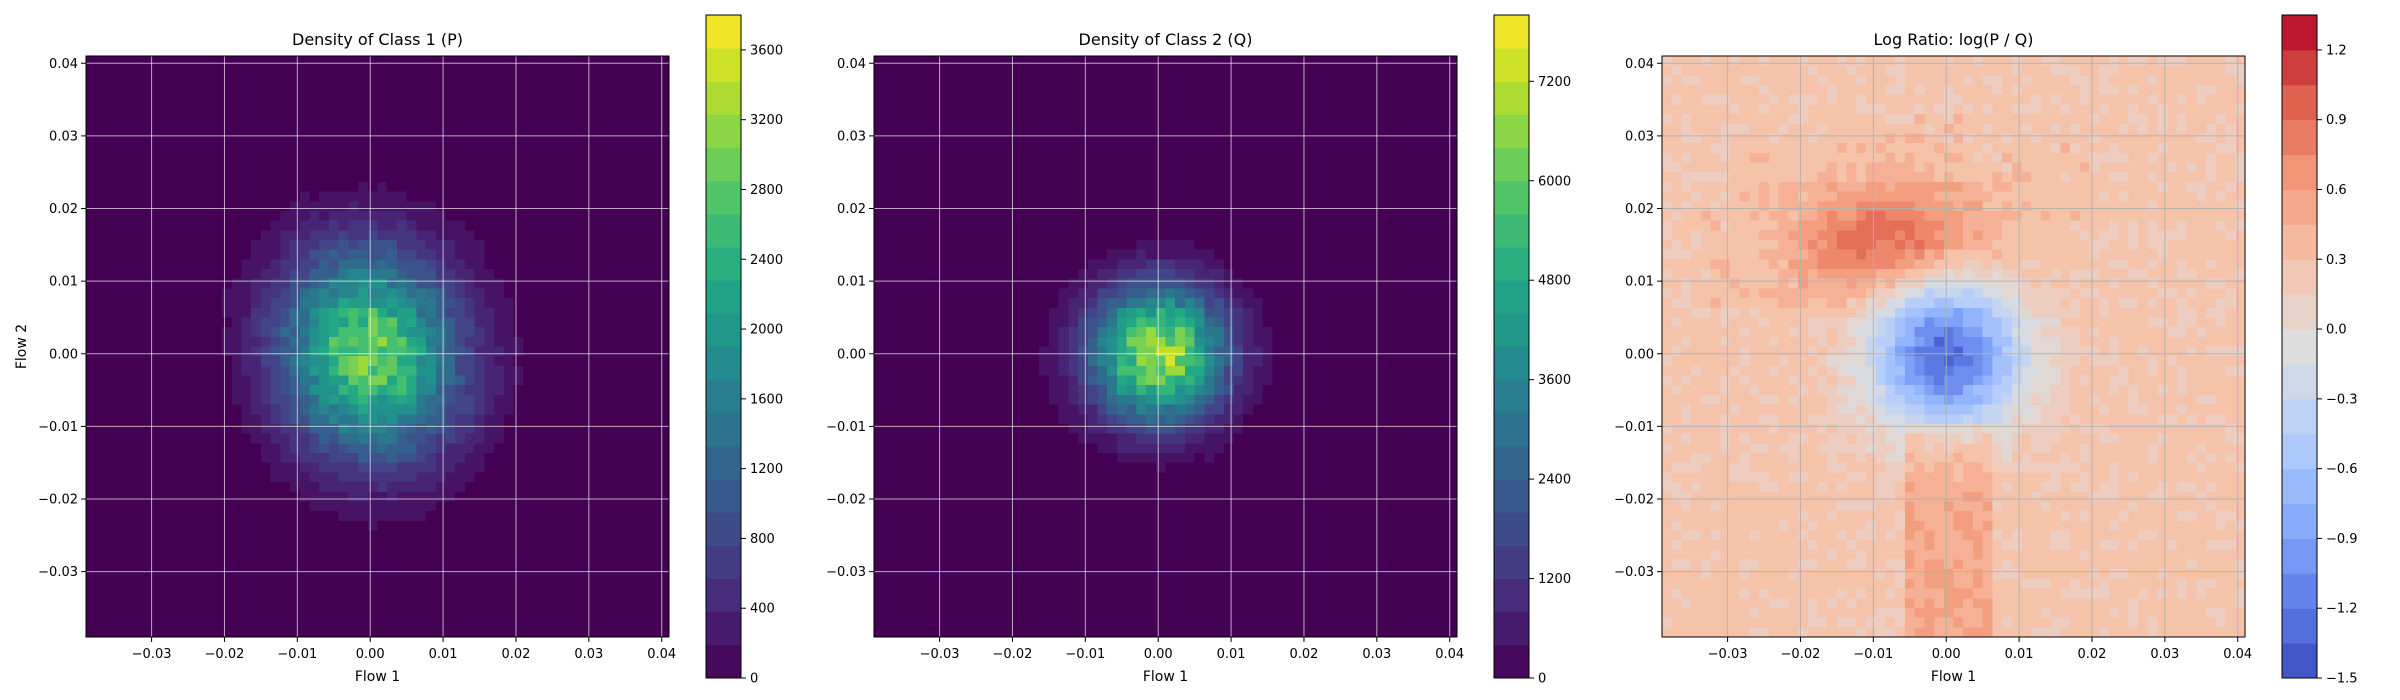 The image size is (2400, 700). I want to click on chart-title: Density of Class 1 (P), so click(377, 39).